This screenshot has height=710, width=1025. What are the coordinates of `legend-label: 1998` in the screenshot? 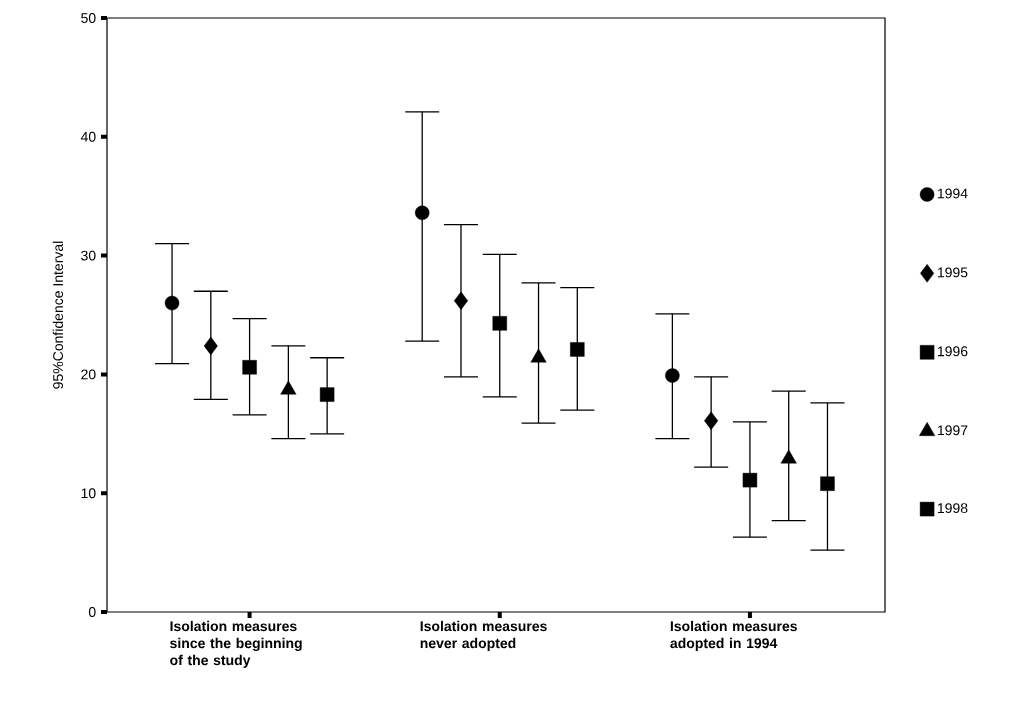 It's located at (952, 508).